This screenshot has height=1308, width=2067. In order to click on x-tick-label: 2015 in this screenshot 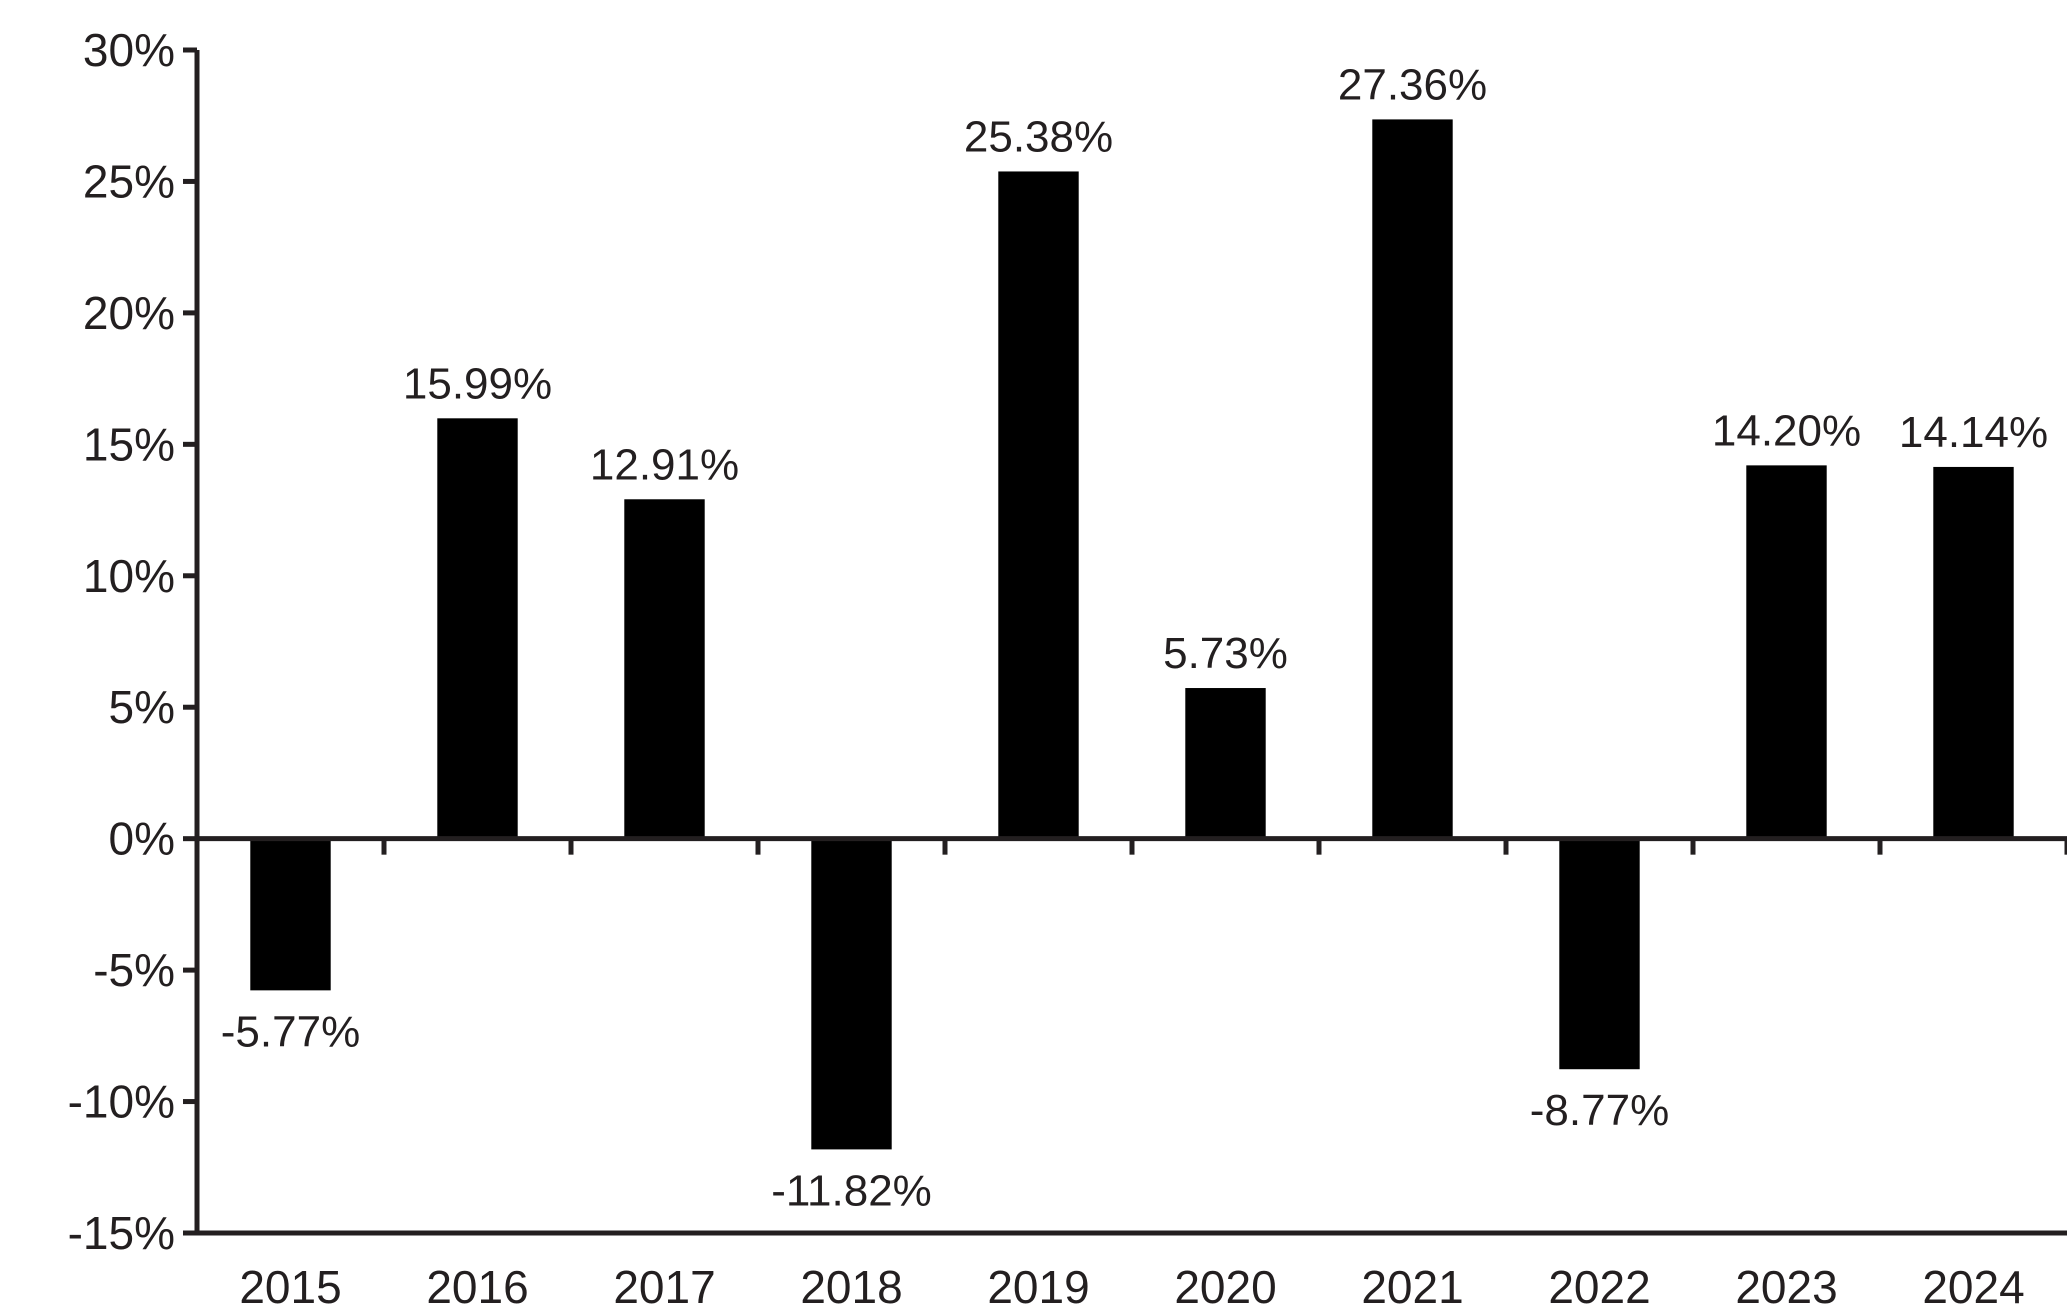, I will do `click(290, 1284)`.